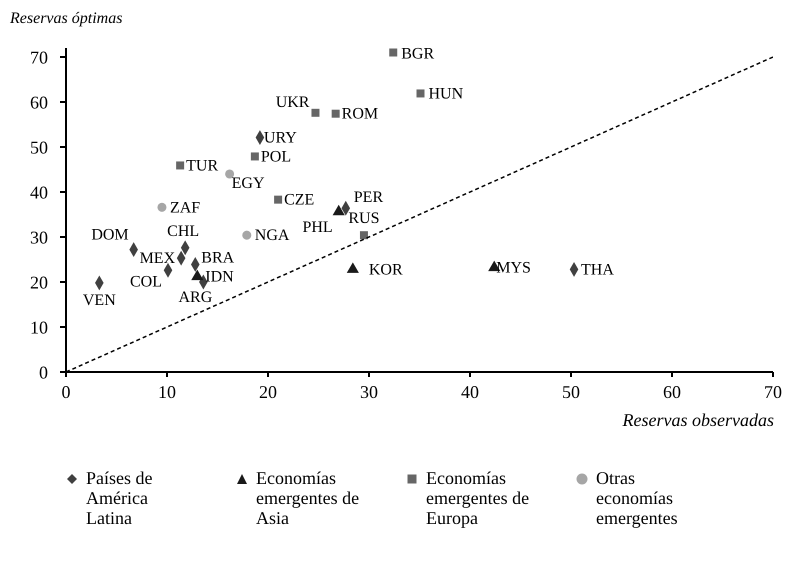 The width and height of the screenshot is (796, 566). Describe the element at coordinates (195, 297) in the screenshot. I see `annotation: ARG` at that location.